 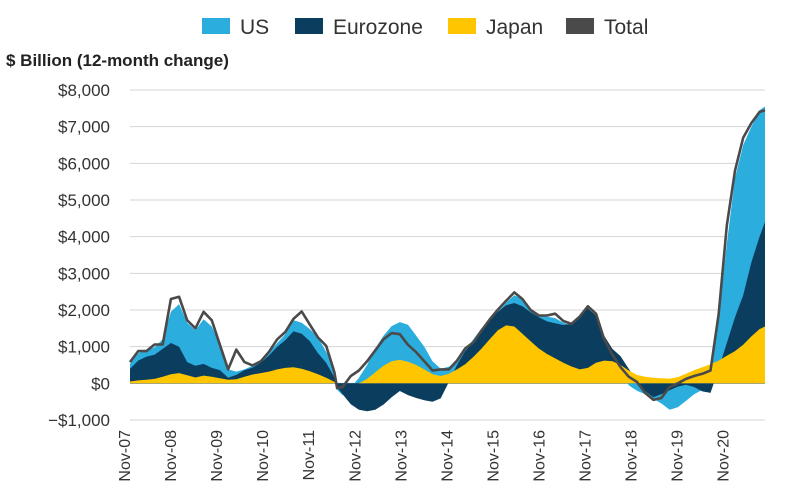 I want to click on y-tick-label: −$1,000, so click(x=79, y=420).